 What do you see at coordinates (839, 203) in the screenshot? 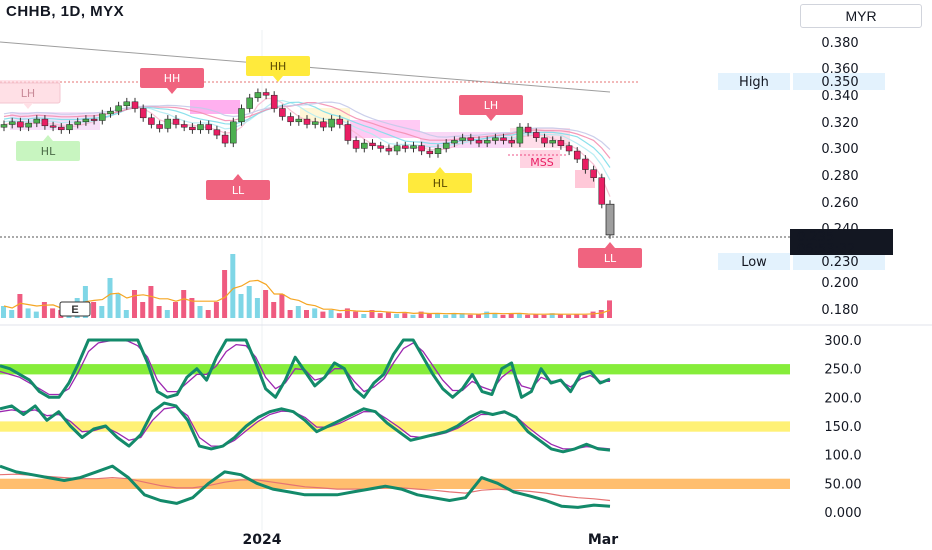
I see `price-tick: 0.260` at bounding box center [839, 203].